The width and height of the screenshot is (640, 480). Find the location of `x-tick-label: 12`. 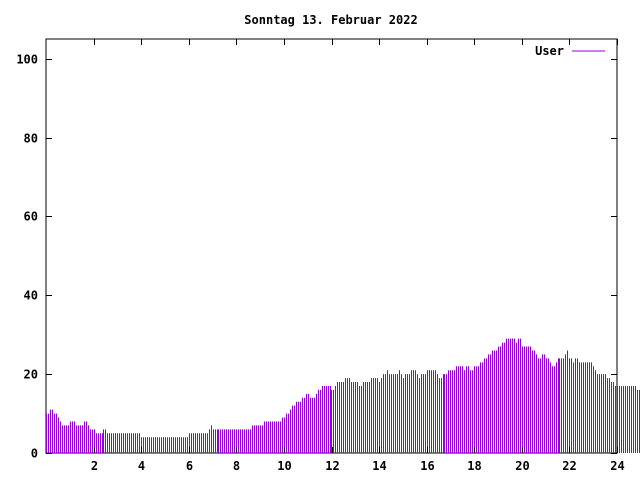

x-tick-label: 12 is located at coordinates (332, 466).